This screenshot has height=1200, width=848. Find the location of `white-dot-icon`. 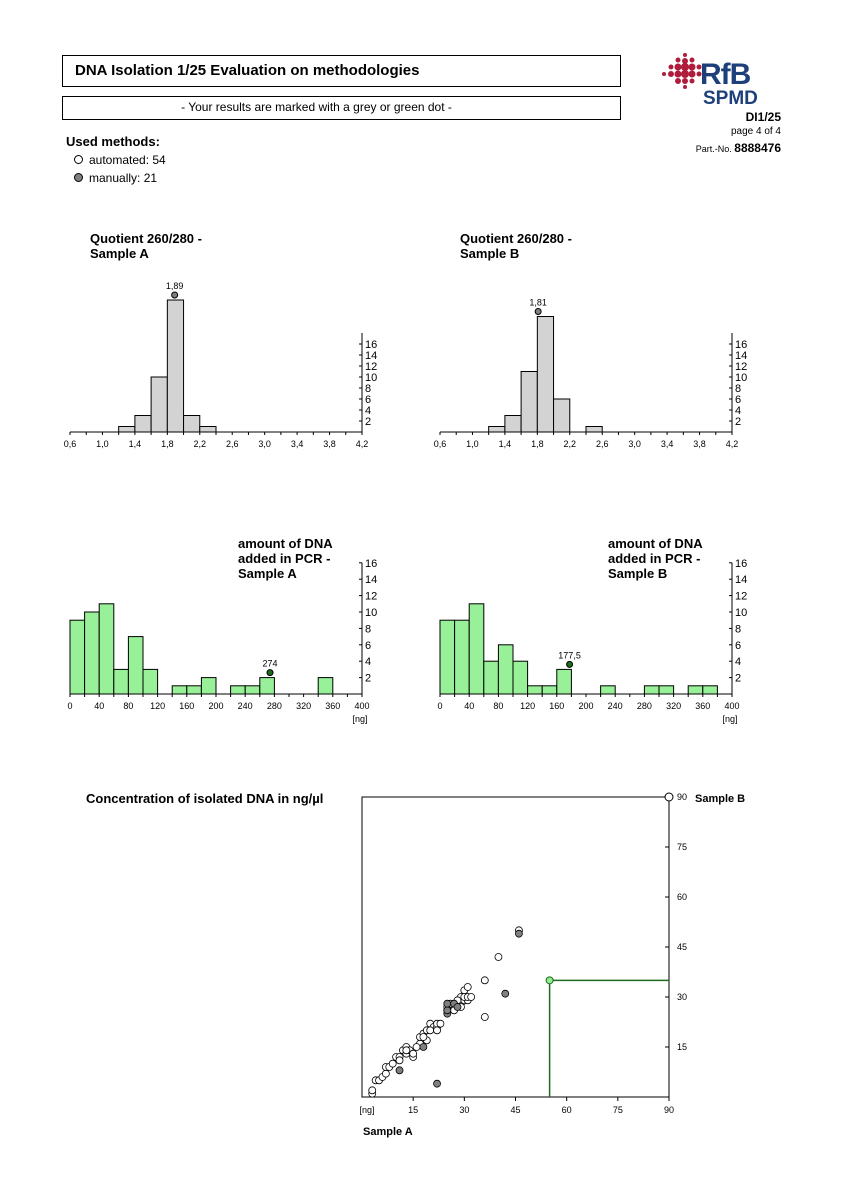

white-dot-icon is located at coordinates (78, 159).